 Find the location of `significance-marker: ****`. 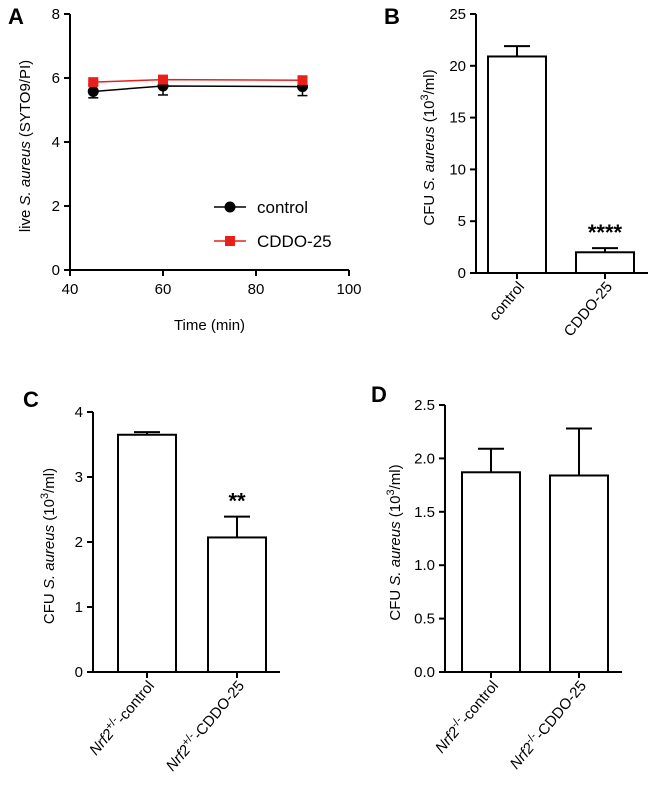

significance-marker: **** is located at coordinates (605, 232).